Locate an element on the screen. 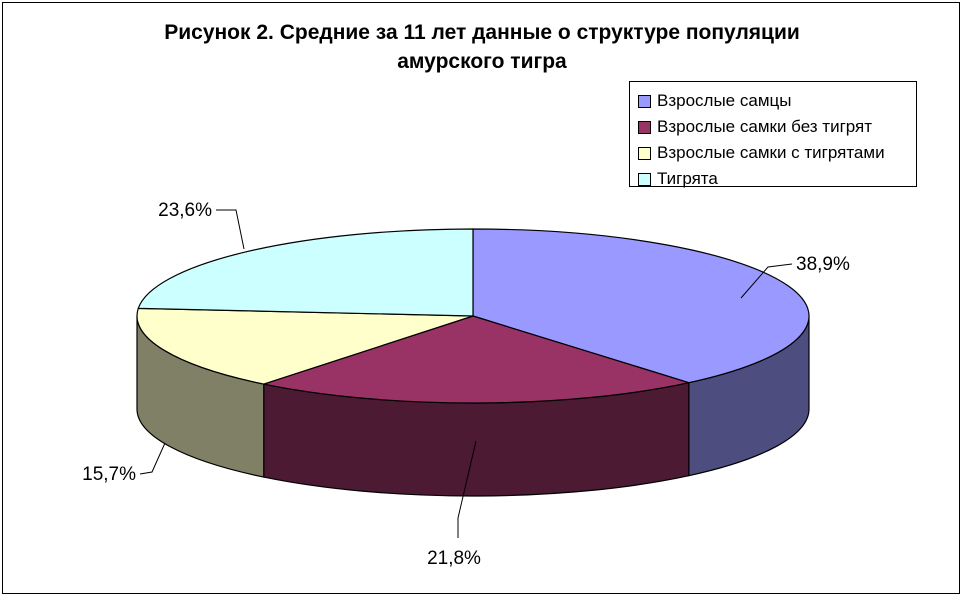 The width and height of the screenshot is (964, 598). legend-item-adult-males: Взрослые самцы is located at coordinates (777, 101).